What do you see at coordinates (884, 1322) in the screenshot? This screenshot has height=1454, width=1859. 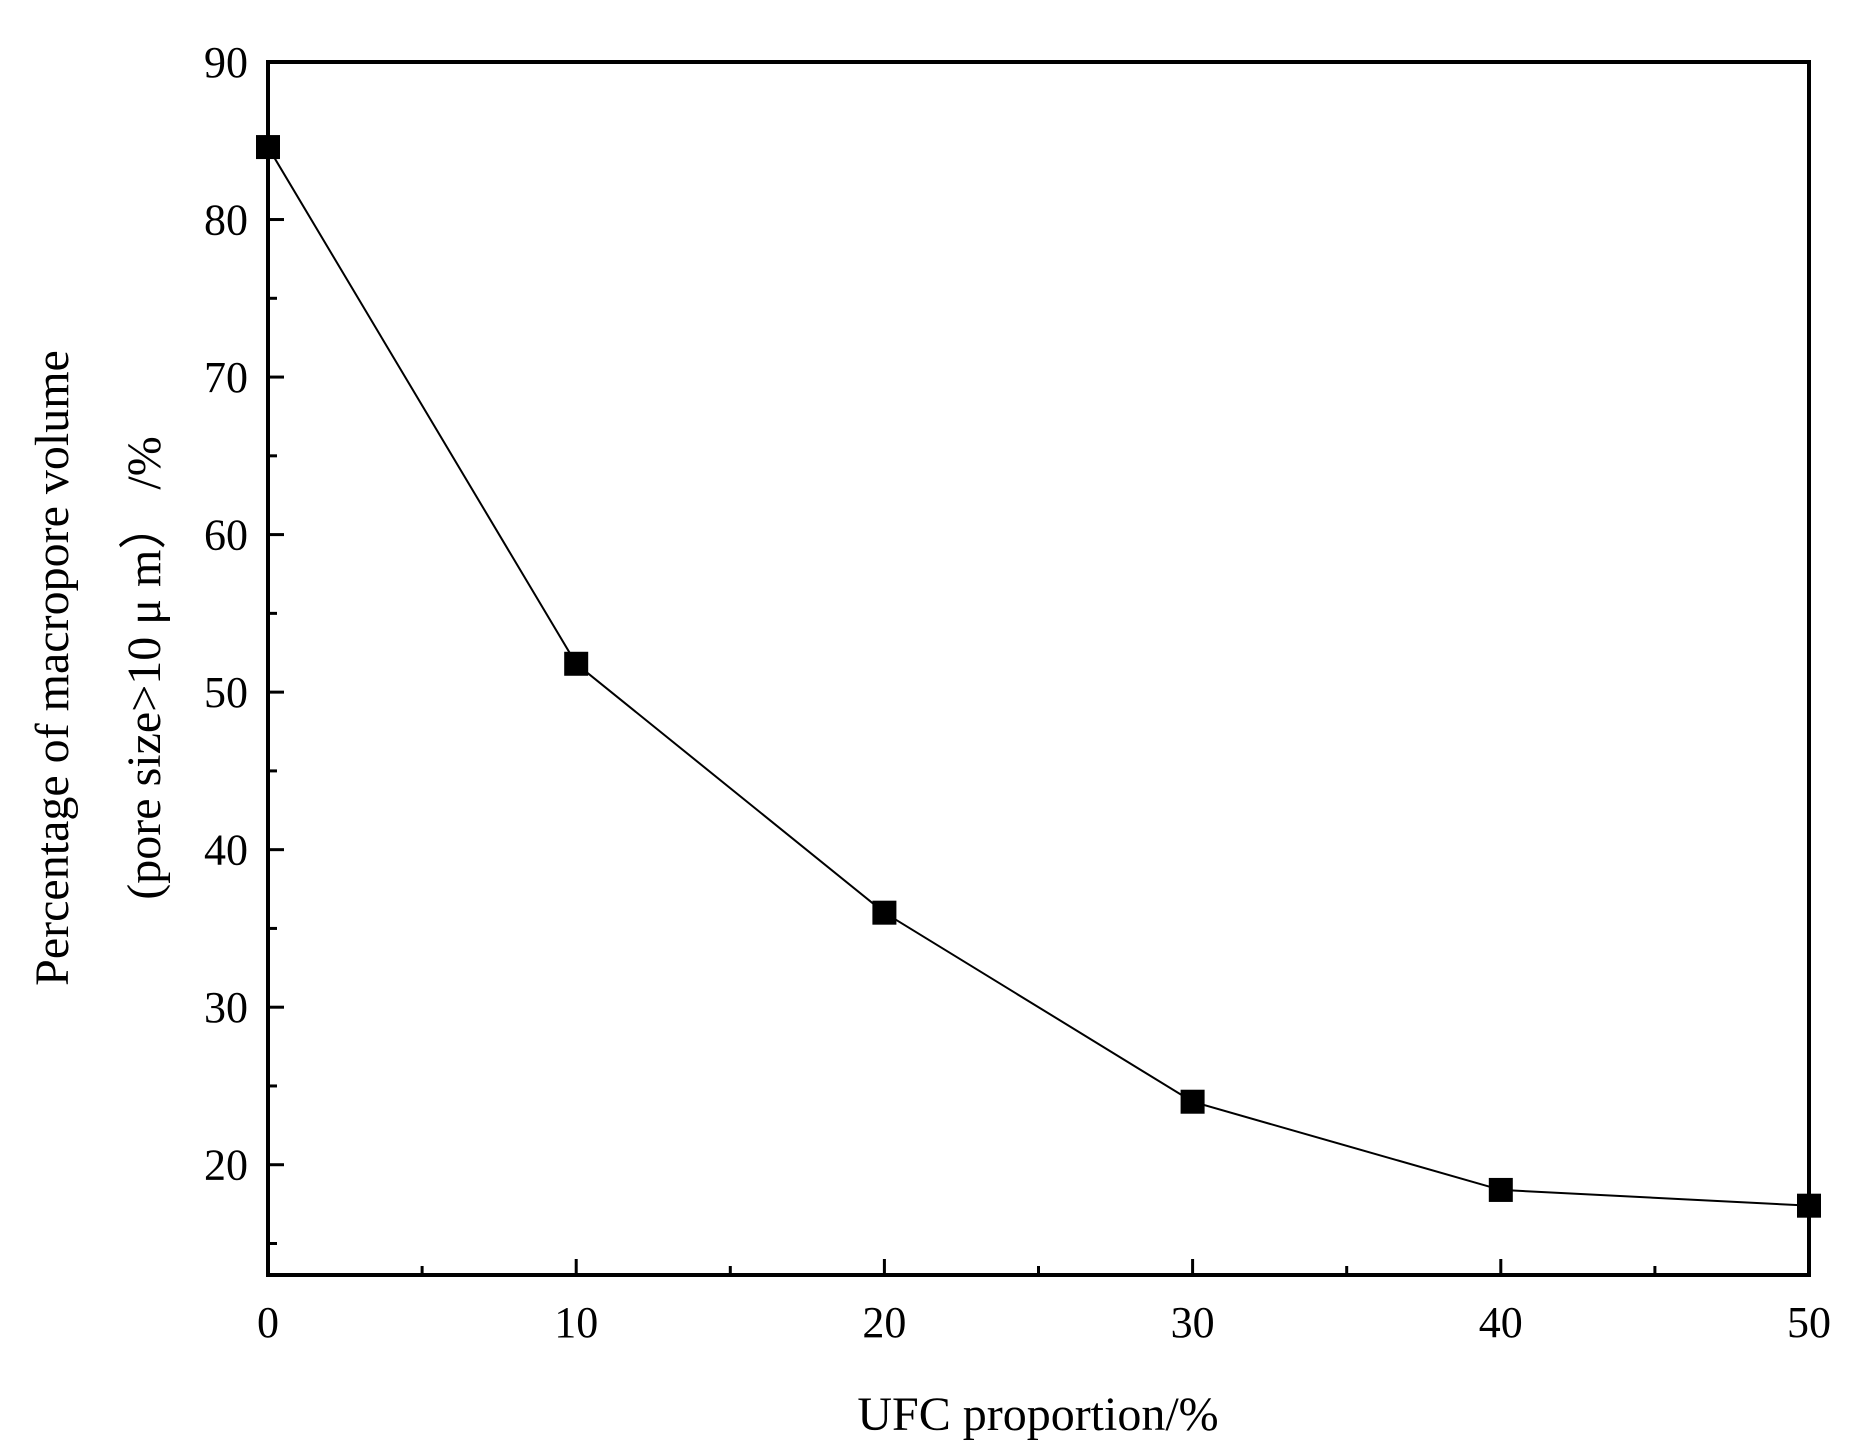 I see `x-tick-label: 20` at bounding box center [884, 1322].